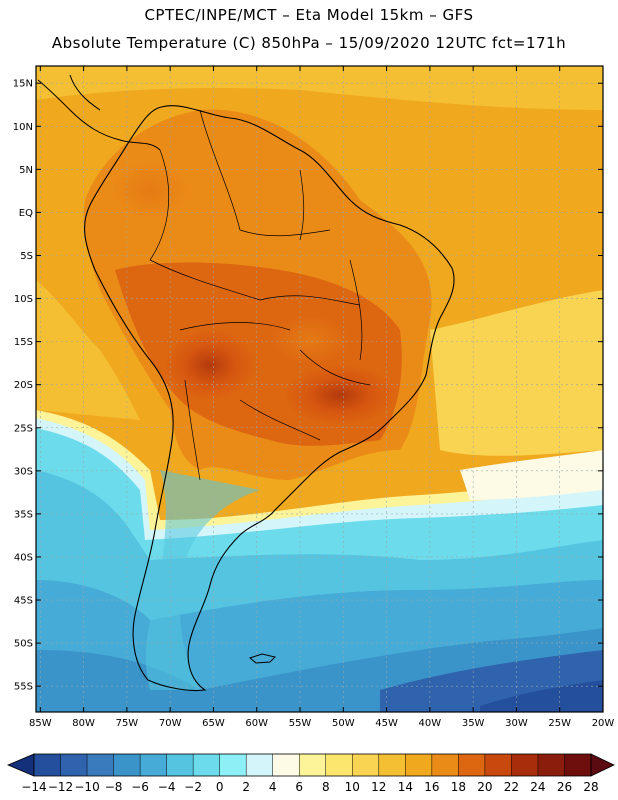 The image size is (618, 800). Describe the element at coordinates (23, 601) in the screenshot. I see `lat-tick-label: 45S` at that location.